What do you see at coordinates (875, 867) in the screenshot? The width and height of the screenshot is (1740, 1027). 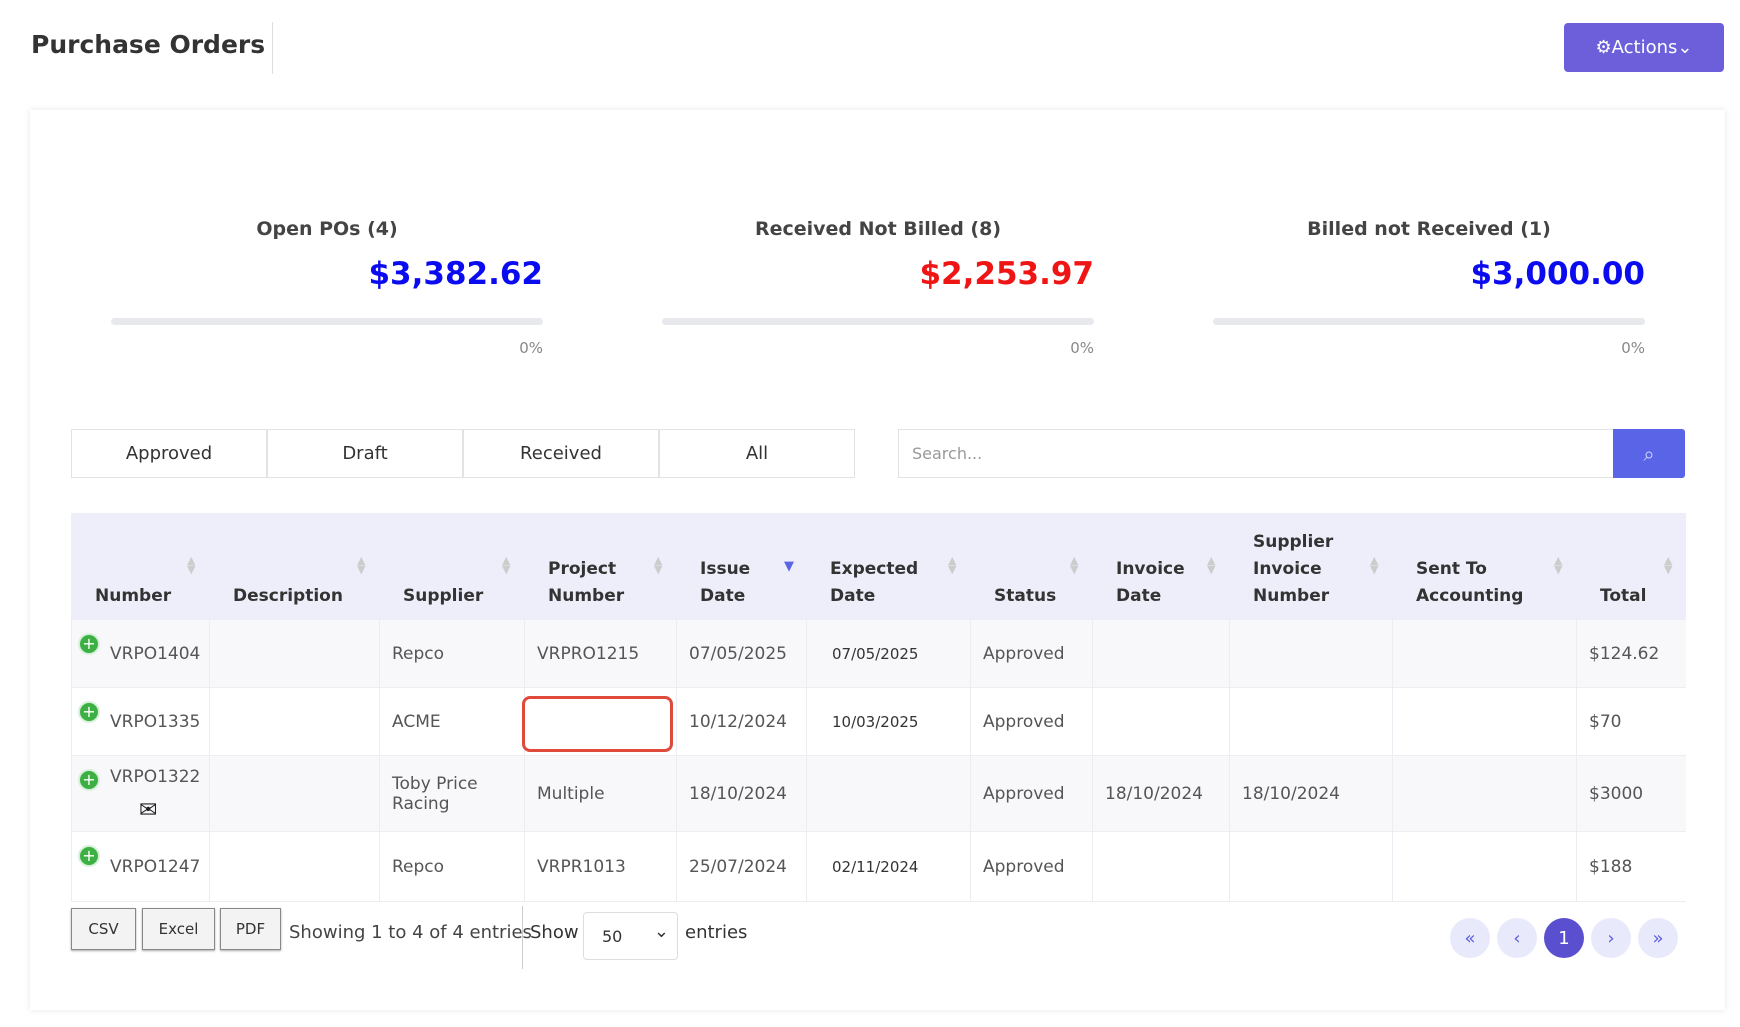 I see `table-cell: 02/11/2024` at bounding box center [875, 867].